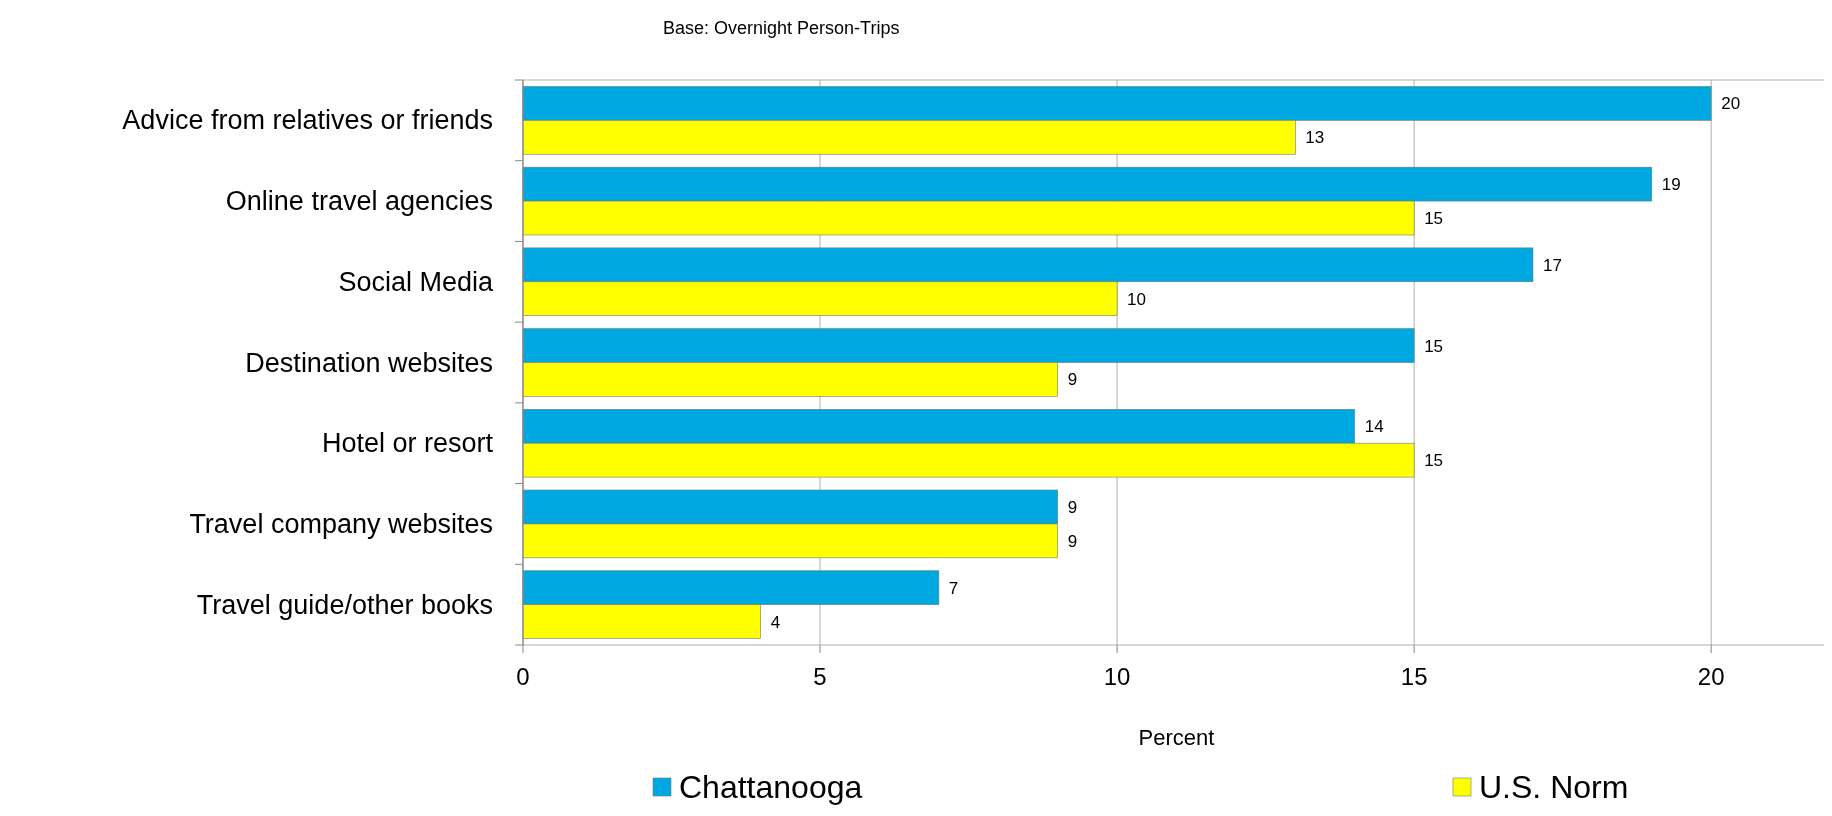 This screenshot has height=816, width=1832. I want to click on data-label: 13, so click(1315, 138).